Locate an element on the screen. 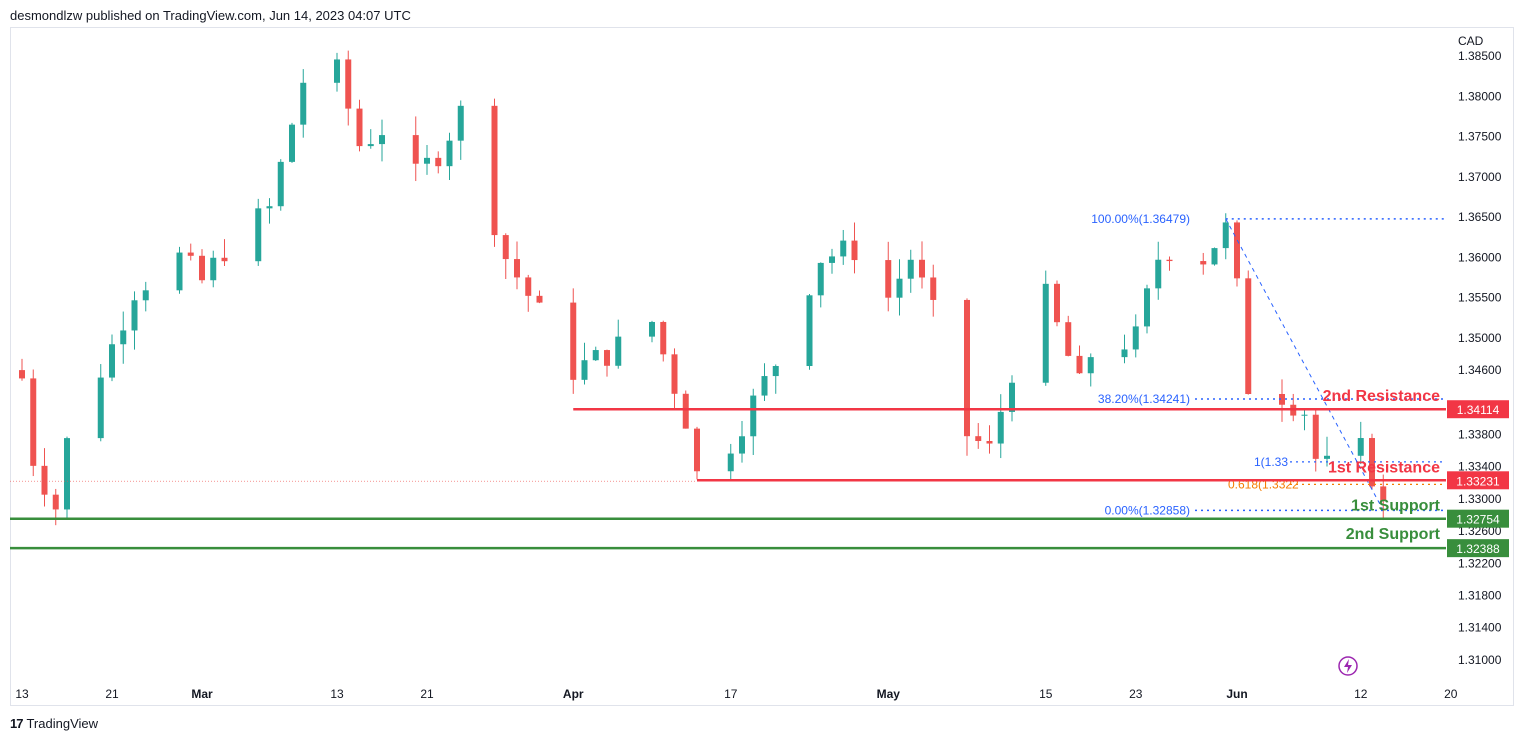  price-badge-label: 1.33231 is located at coordinates (1478, 481).